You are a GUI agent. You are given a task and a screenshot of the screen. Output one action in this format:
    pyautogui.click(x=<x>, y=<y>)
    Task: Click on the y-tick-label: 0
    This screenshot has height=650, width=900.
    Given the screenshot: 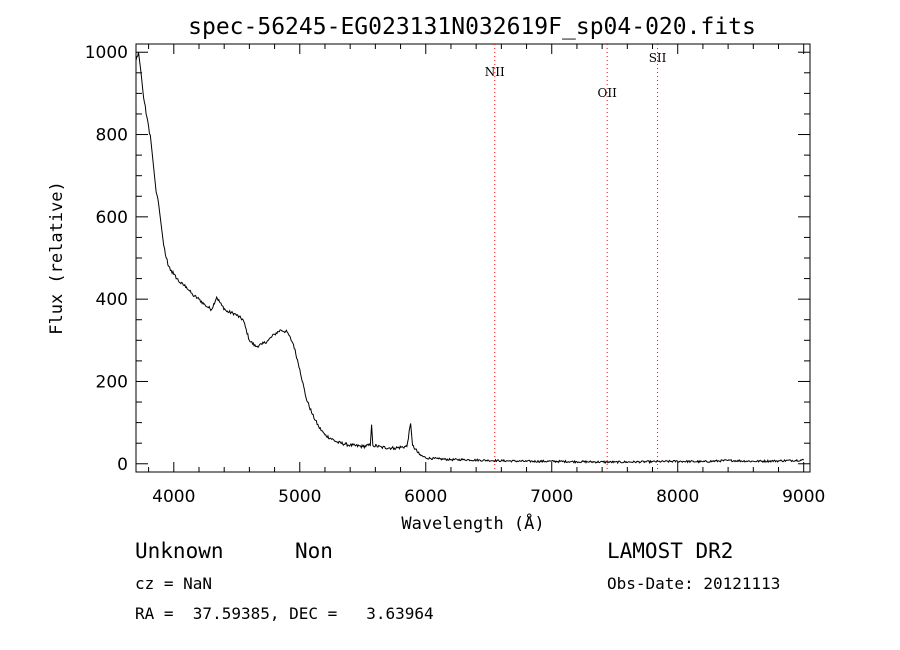 What is the action you would take?
    pyautogui.click(x=122, y=465)
    